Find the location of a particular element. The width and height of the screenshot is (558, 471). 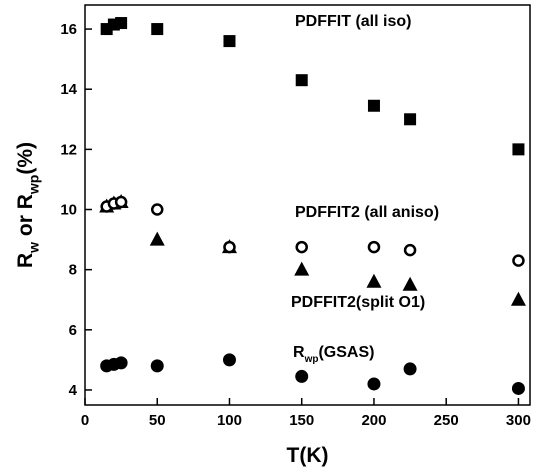

series-label: PDFFIT2(split O1) is located at coordinates (358, 302).